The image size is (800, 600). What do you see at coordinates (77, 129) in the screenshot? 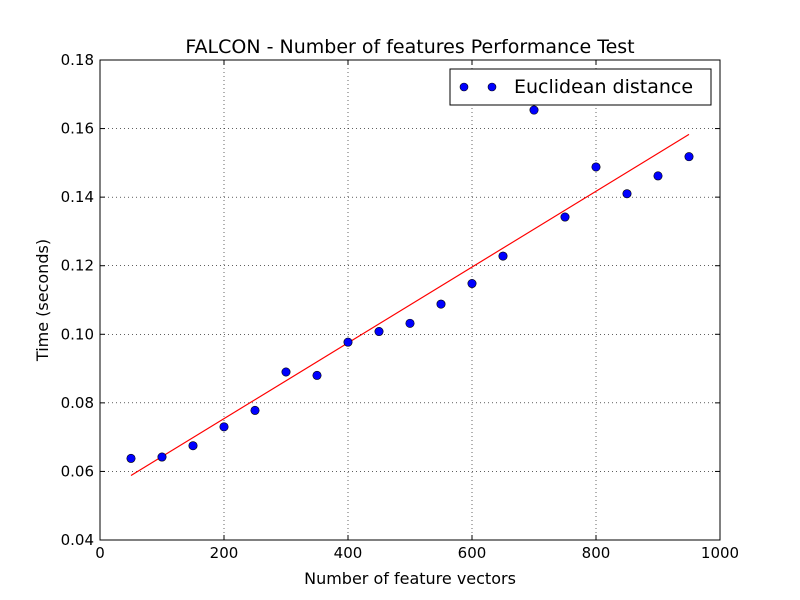
I see `y-tick-label: 0.16` at bounding box center [77, 129].